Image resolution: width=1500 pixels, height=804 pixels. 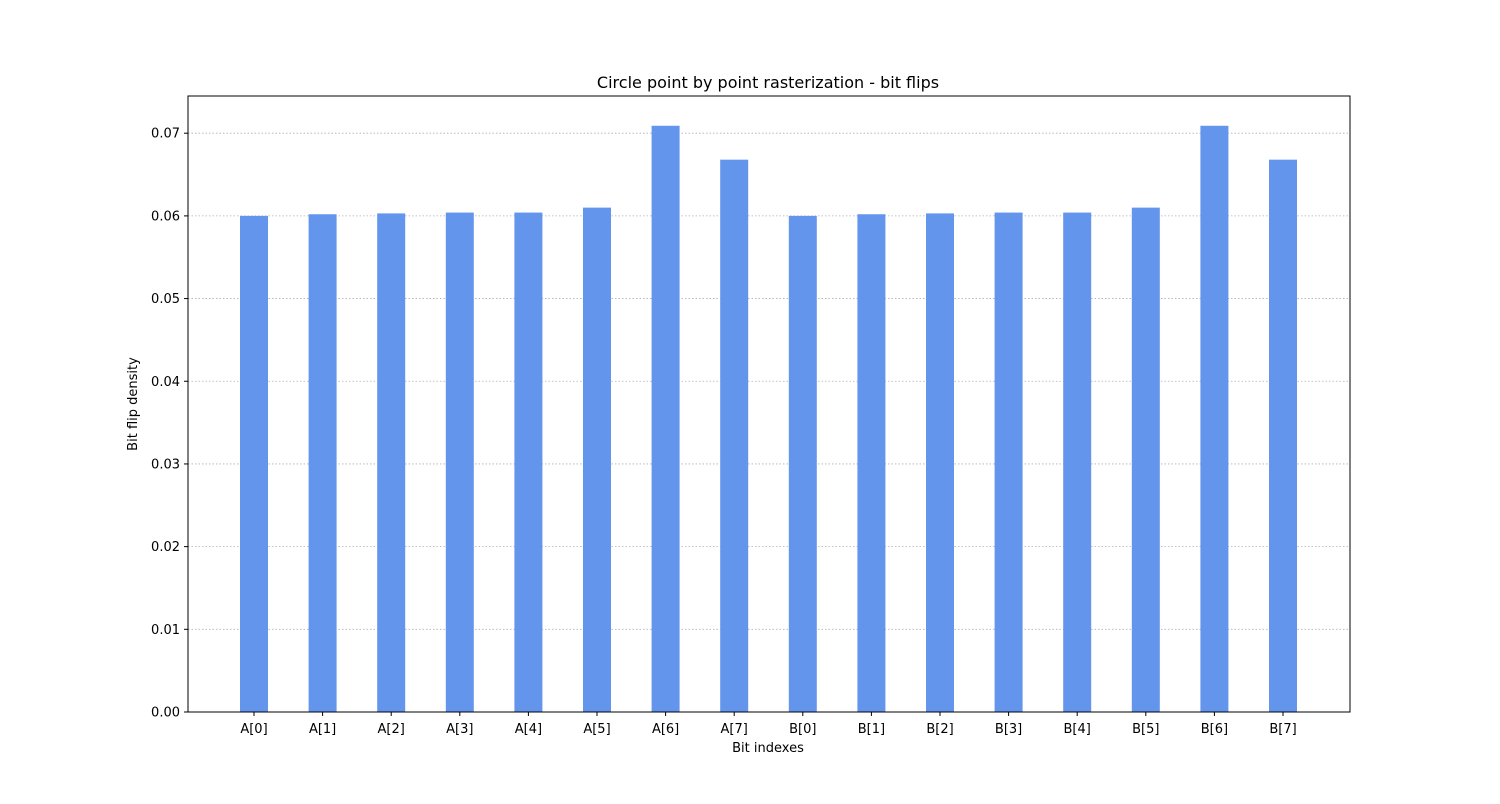 What do you see at coordinates (1077, 729) in the screenshot?
I see `x-tick-label: B[4]` at bounding box center [1077, 729].